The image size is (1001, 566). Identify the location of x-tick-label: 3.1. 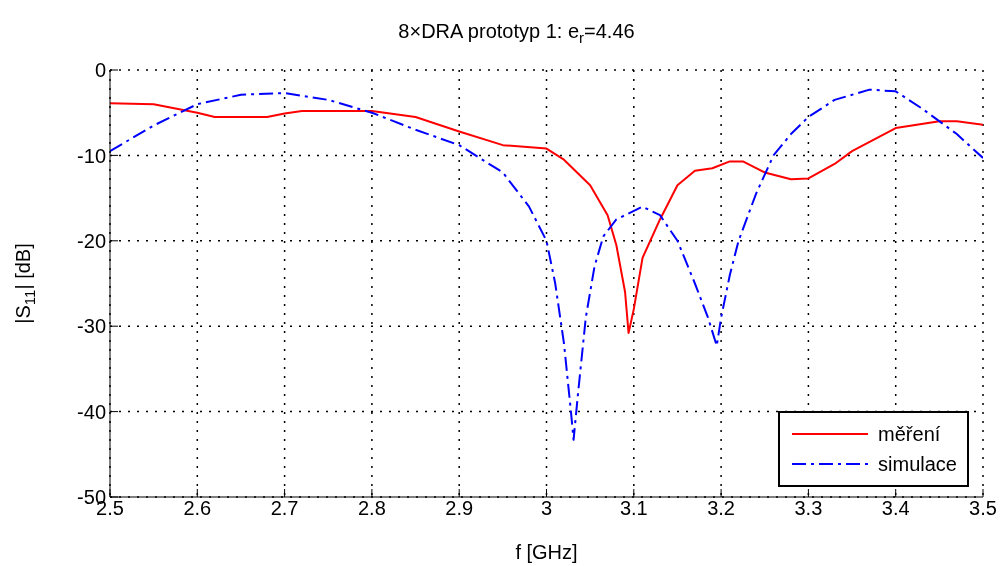
(633, 508).